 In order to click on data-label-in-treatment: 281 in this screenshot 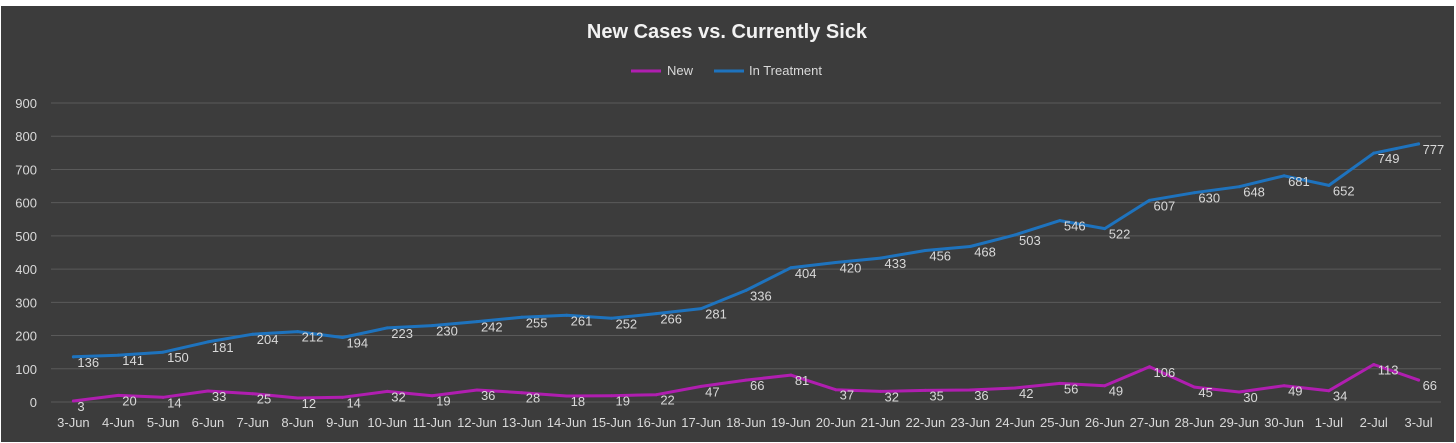, I will do `click(716, 314)`.